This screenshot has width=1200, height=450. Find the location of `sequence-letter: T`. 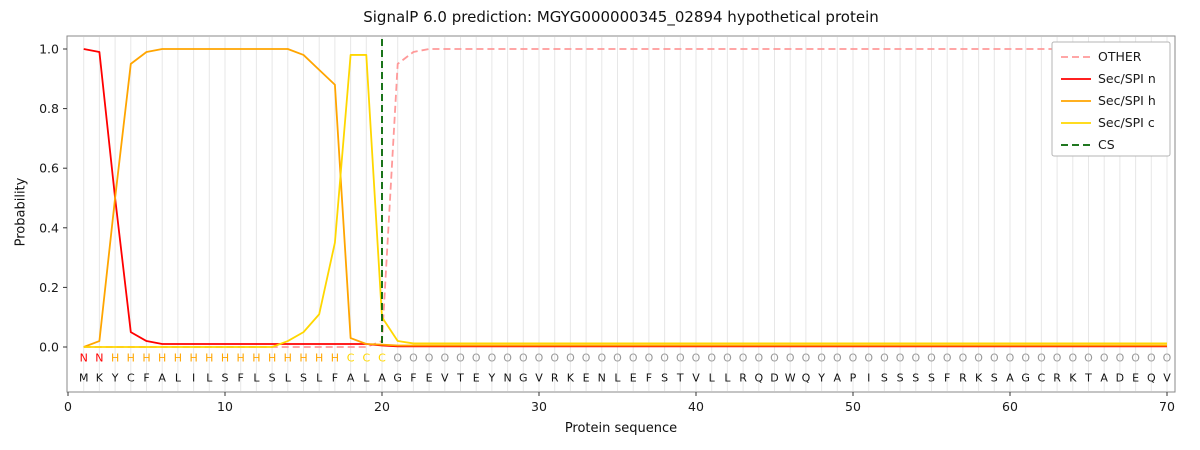

sequence-letter: T is located at coordinates (1088, 378).